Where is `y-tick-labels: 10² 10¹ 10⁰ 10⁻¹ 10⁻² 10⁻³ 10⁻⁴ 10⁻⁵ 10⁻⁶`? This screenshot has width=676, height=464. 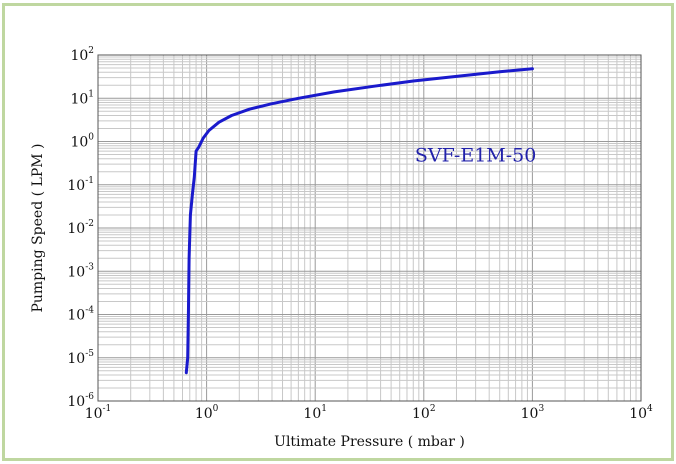 y-tick-labels: 10² 10¹ 10⁰ 10⁻¹ 10⁻² 10⁻³ 10⁻⁴ 10⁻⁵ 10⁻⁶ is located at coordinates (80, 228).